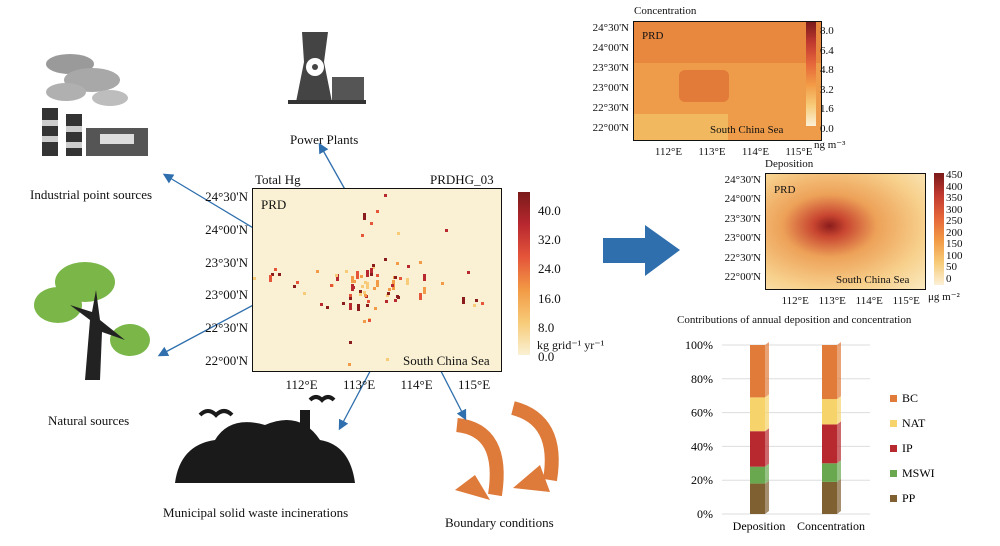  What do you see at coordinates (954, 209) in the screenshot?
I see `colorbar-tick: 300` at bounding box center [954, 209].